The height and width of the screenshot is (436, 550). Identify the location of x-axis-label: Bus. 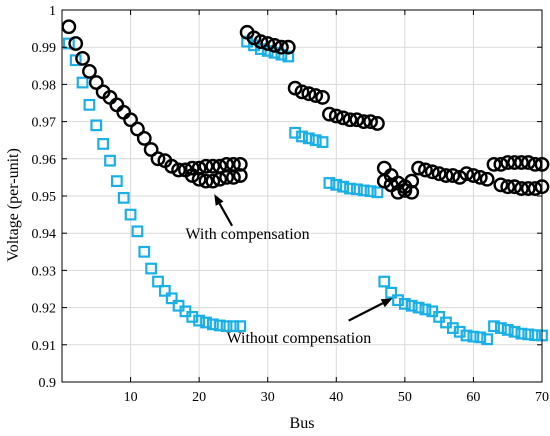
(302, 423).